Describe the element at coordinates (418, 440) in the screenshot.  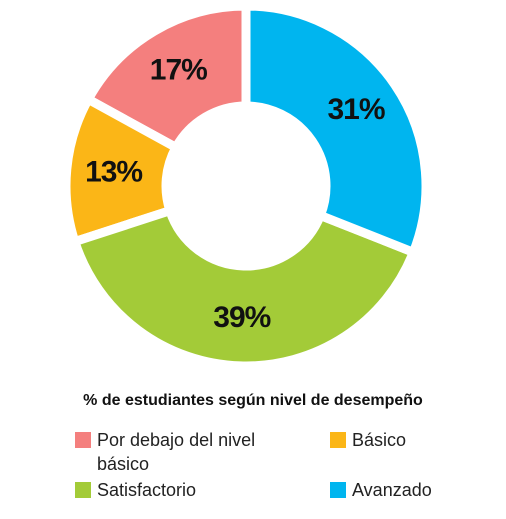
I see `legend-item: Básico` at that location.